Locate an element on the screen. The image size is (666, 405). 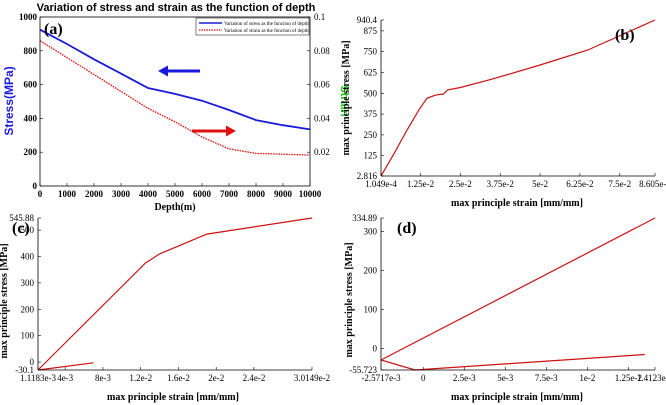
x-tick-label: 5e-3 is located at coordinates (505, 378).